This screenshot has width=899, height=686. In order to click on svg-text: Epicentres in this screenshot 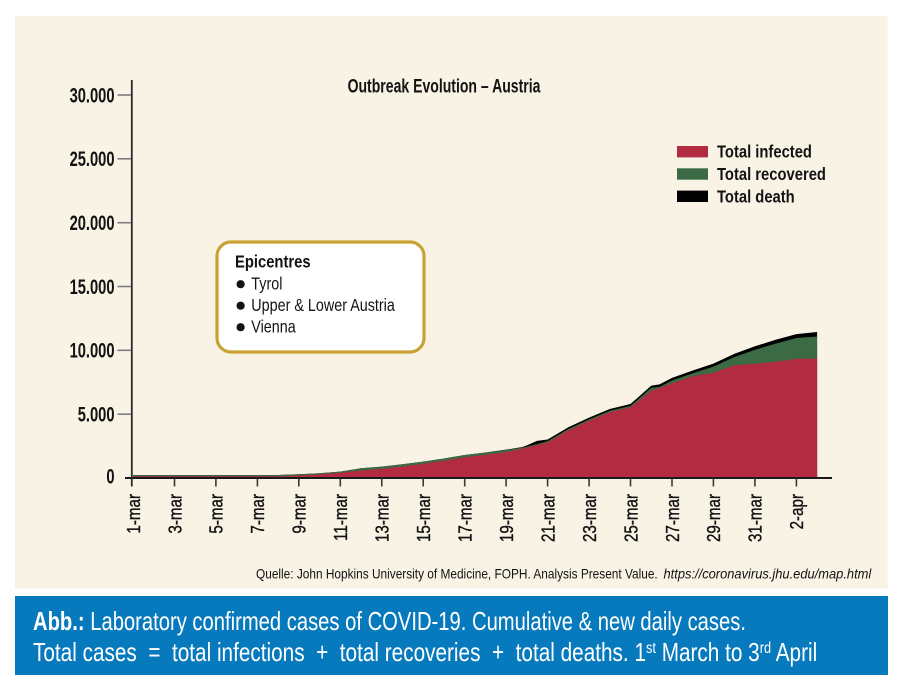, I will do `click(273, 261)`.